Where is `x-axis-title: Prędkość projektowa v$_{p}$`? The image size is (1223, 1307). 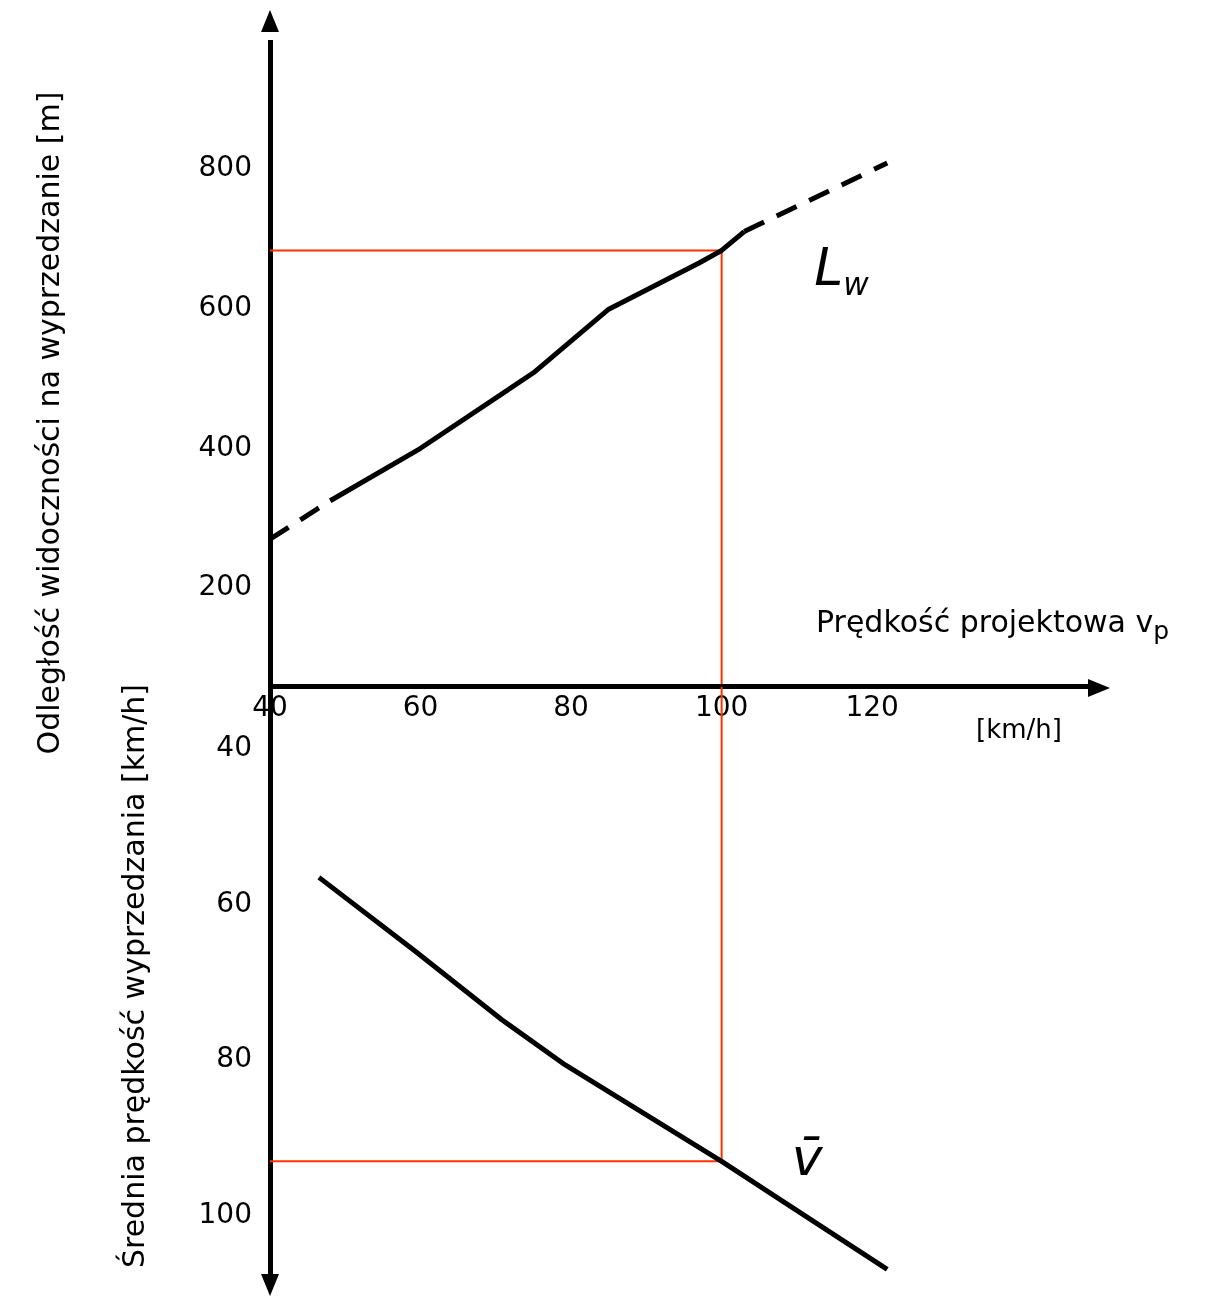
x-axis-title: Prędkość projektowa v$_{p}$ is located at coordinates (993, 624).